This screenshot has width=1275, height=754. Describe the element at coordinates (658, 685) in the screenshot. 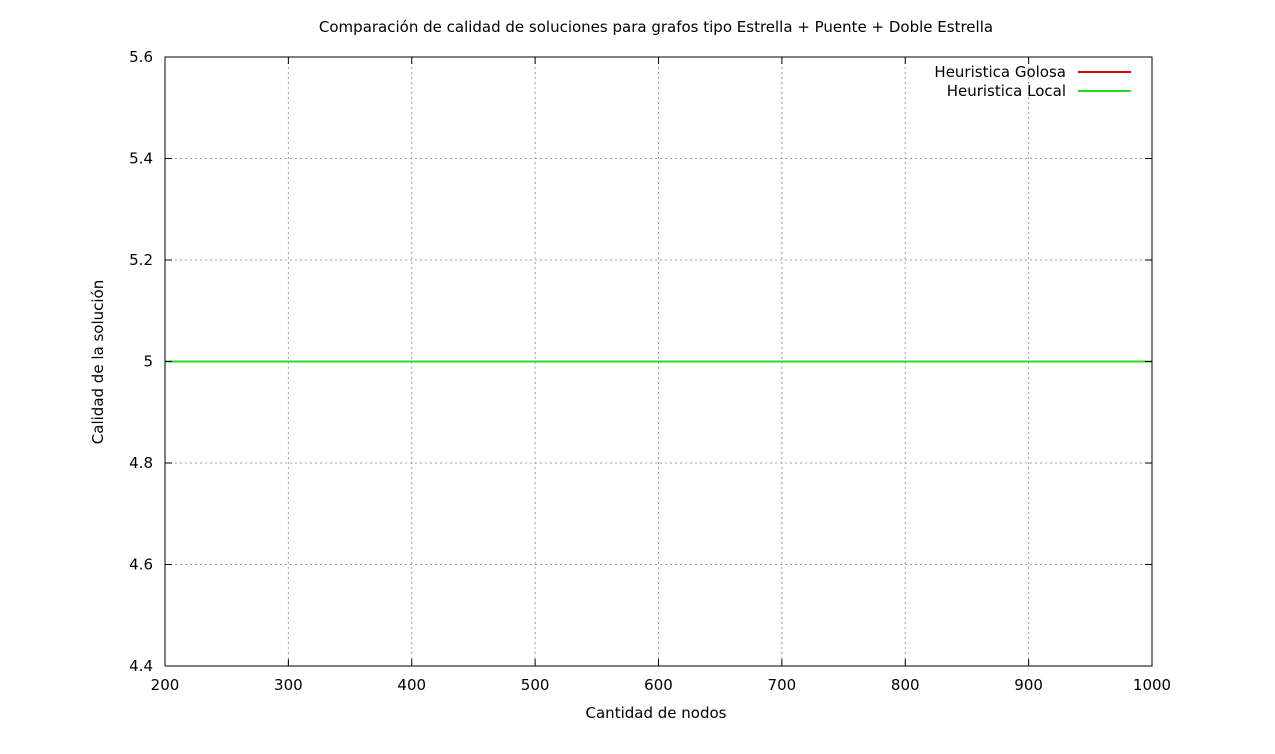

I see `x-tick-label: 600` at that location.